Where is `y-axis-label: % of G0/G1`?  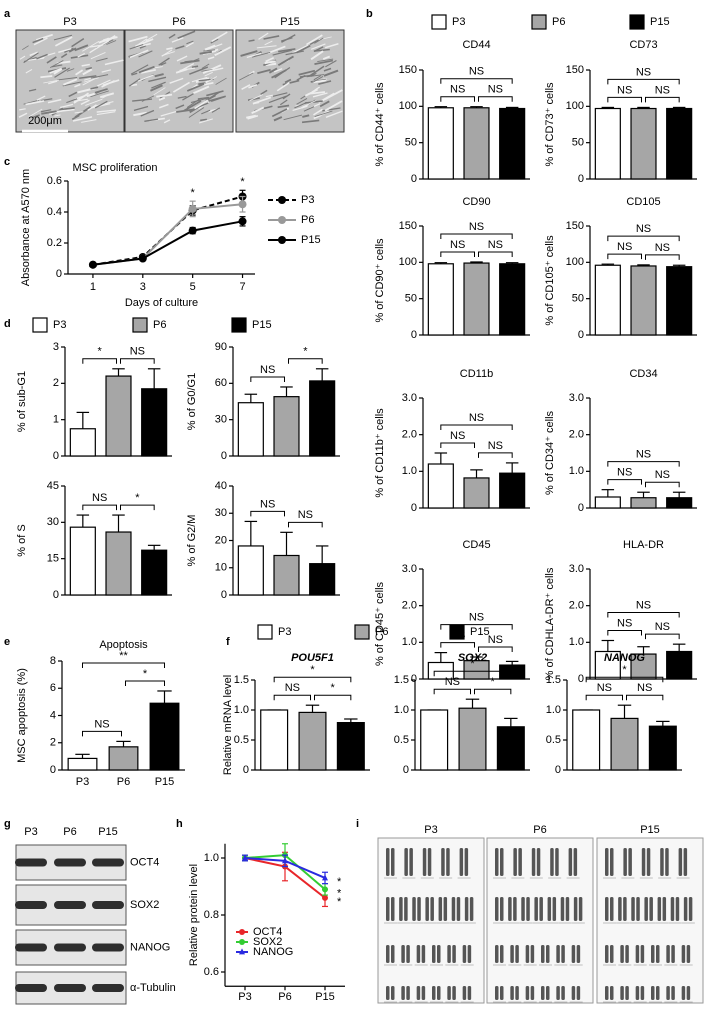 y-axis-label: % of G0/G1 is located at coordinates (192, 401).